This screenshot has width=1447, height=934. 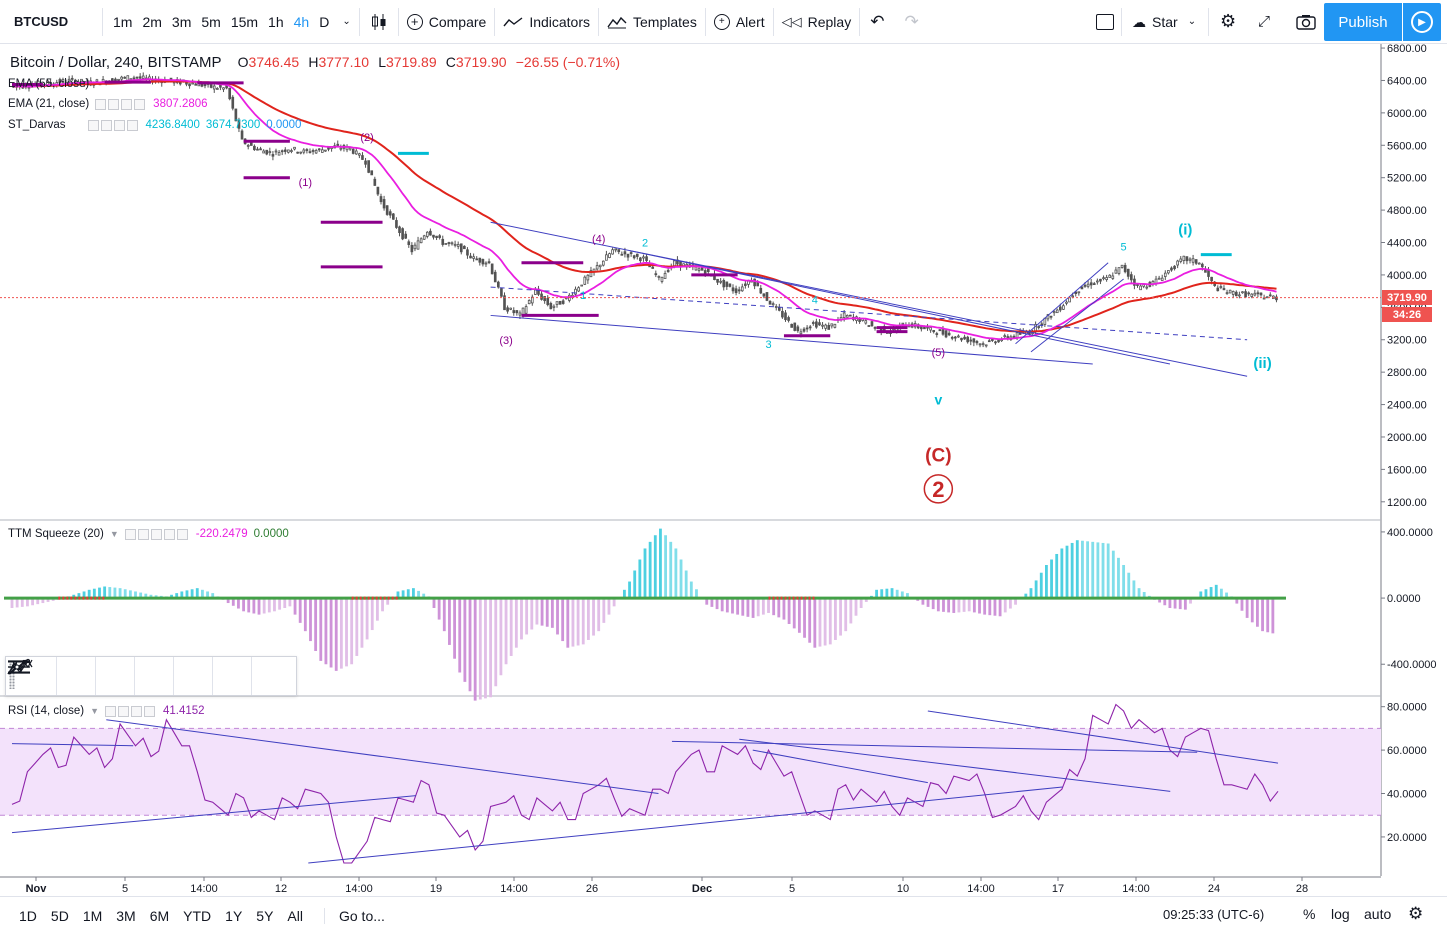 What do you see at coordinates (276, 21) in the screenshot?
I see `interval-1h: 1h` at bounding box center [276, 21].